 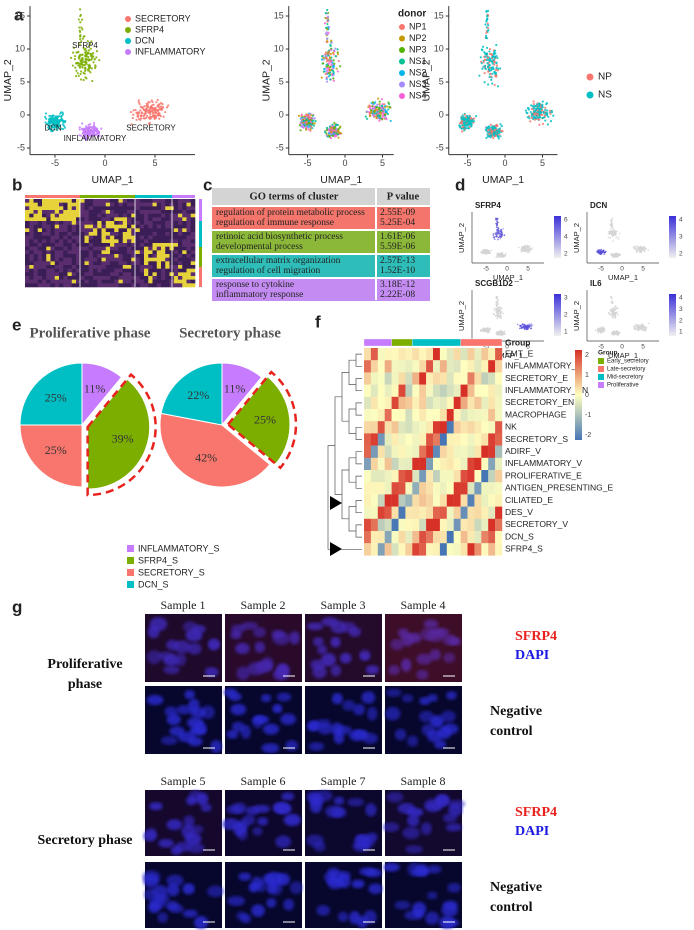 What do you see at coordinates (536, 414) in the screenshot?
I see `row-label: MACROPHAGE` at bounding box center [536, 414].